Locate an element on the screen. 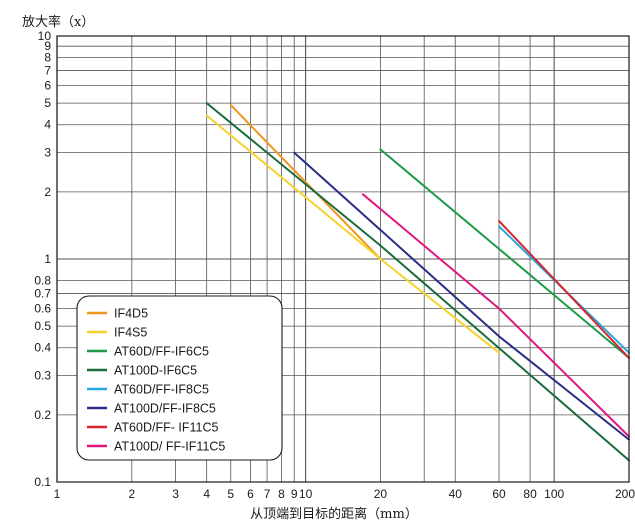 This screenshot has height=523, width=635. x-axis-label: 从顶端到目标的距离（mm） is located at coordinates (334, 514).